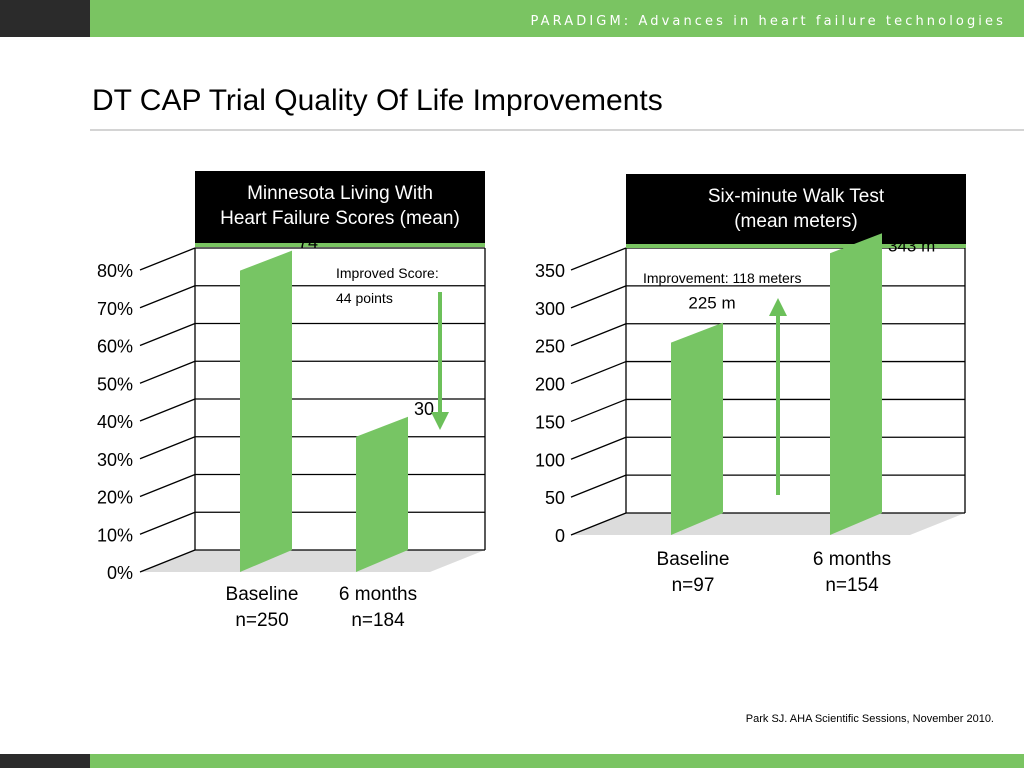  Describe the element at coordinates (340, 193) in the screenshot. I see `mlhf-title-line: Minnesota Living With` at that location.